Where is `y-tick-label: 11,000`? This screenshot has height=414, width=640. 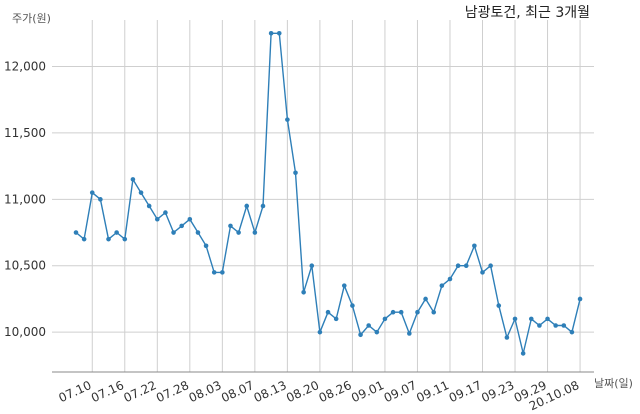
y-tick-label: 11,000 is located at coordinates (25, 199).